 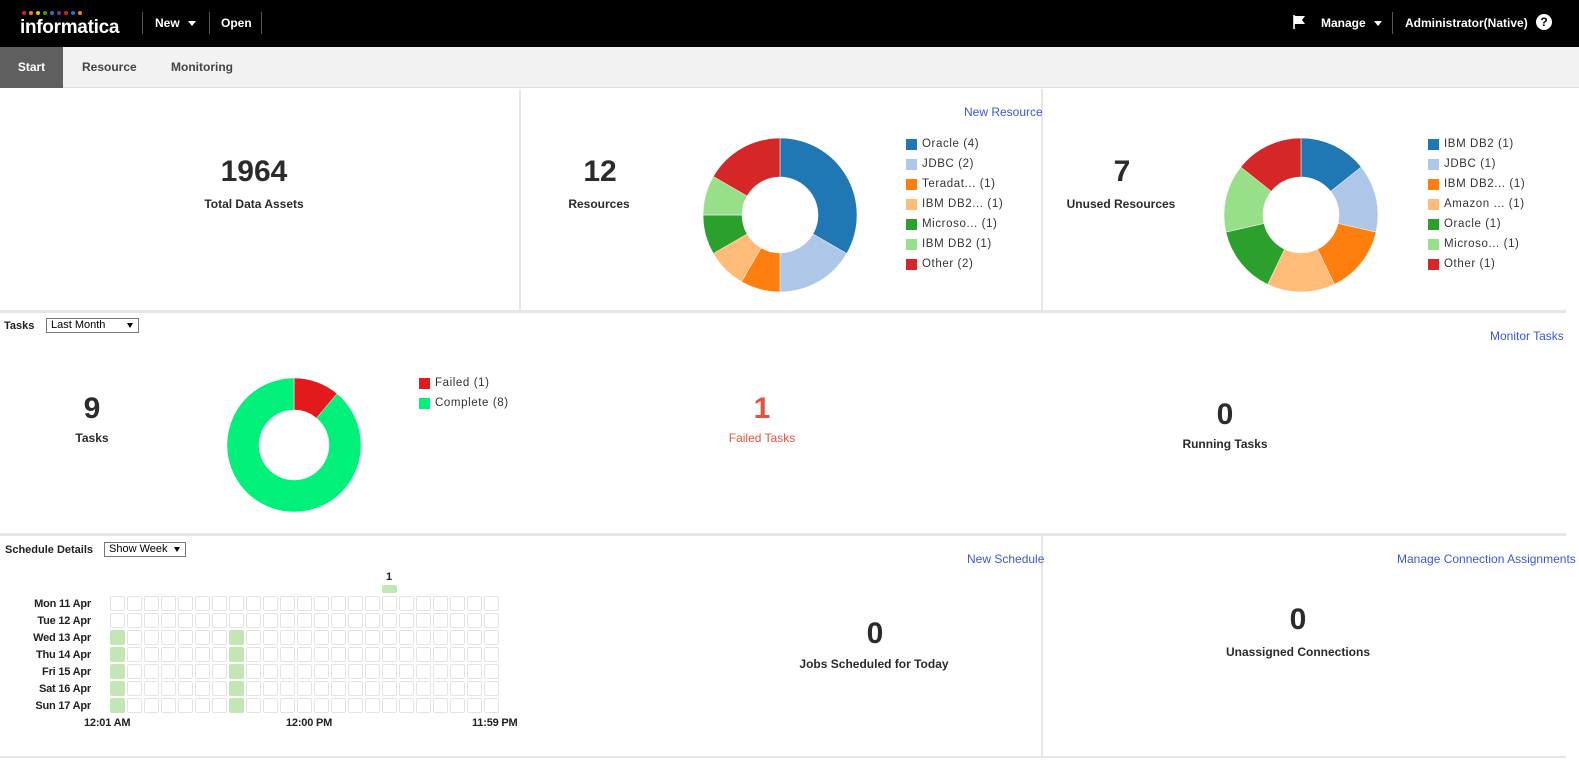 I want to click on donut-slice-oracle, so click(x=818, y=195).